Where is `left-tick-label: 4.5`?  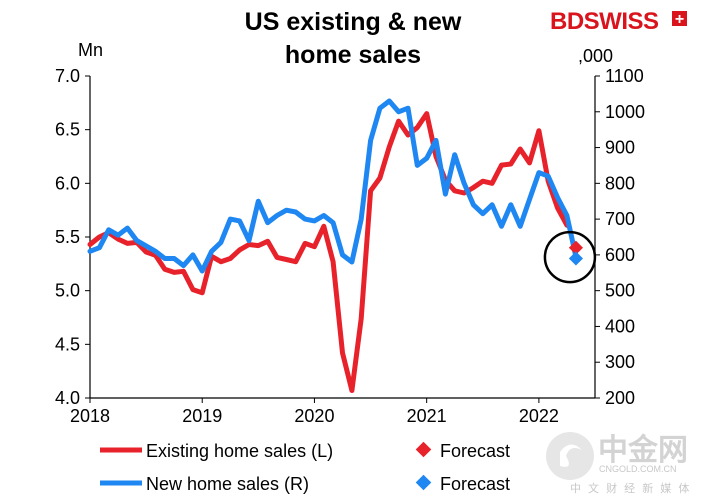 left-tick-label: 4.5 is located at coordinates (67, 344).